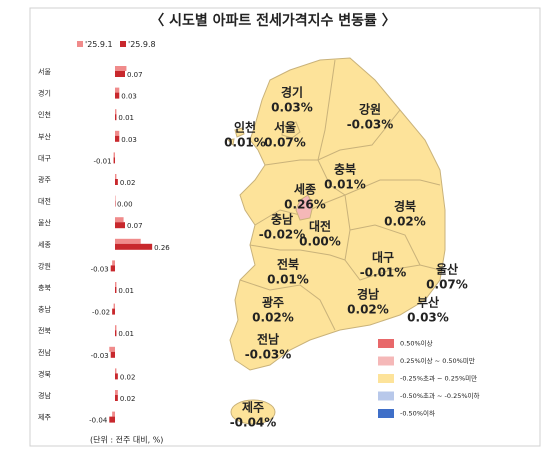  I want to click on category-label: 서울, so click(44, 71).